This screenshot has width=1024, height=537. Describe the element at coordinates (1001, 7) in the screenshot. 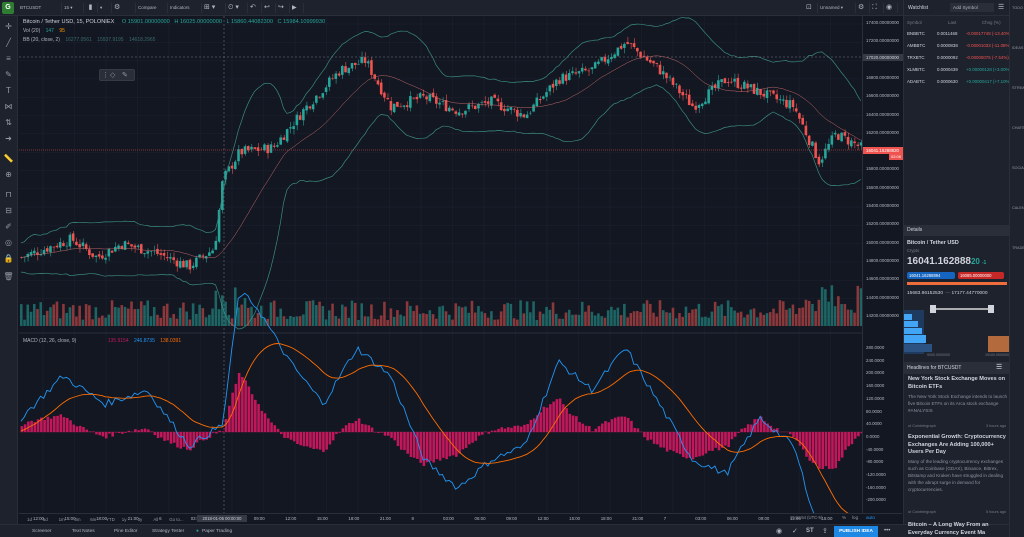

I see `watchlist-menu-icon: ☰` at that location.